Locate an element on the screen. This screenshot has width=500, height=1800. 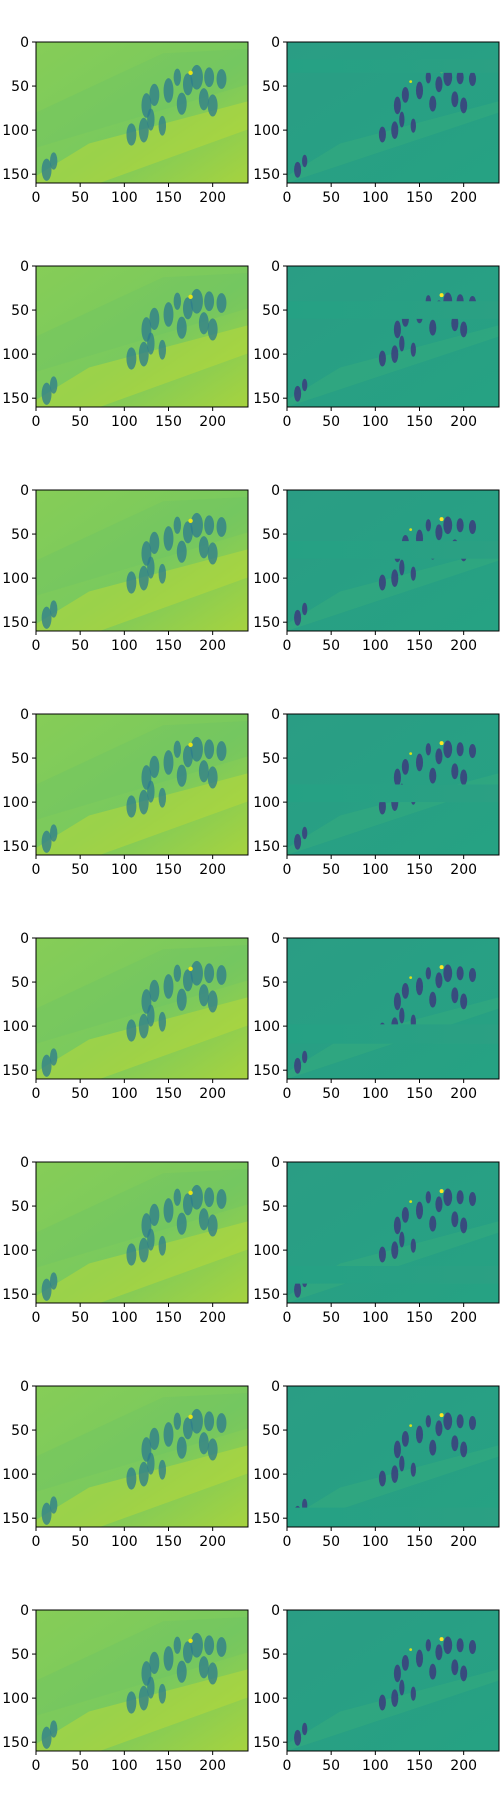
left-panel-3: 0 50 100 150 200 0 50 100 150 is located at coordinates (125, 568).